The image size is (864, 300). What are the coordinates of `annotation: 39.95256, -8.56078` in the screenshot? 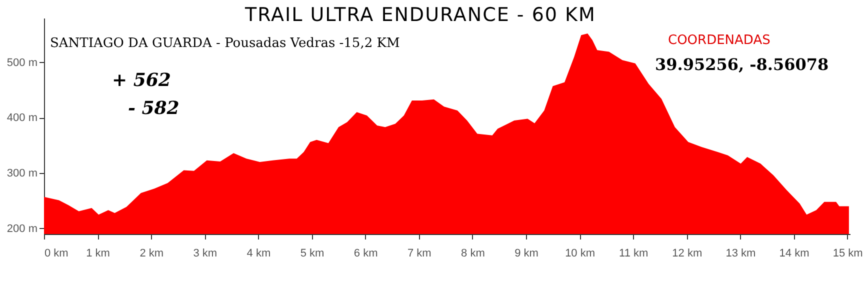 It's located at (742, 64).